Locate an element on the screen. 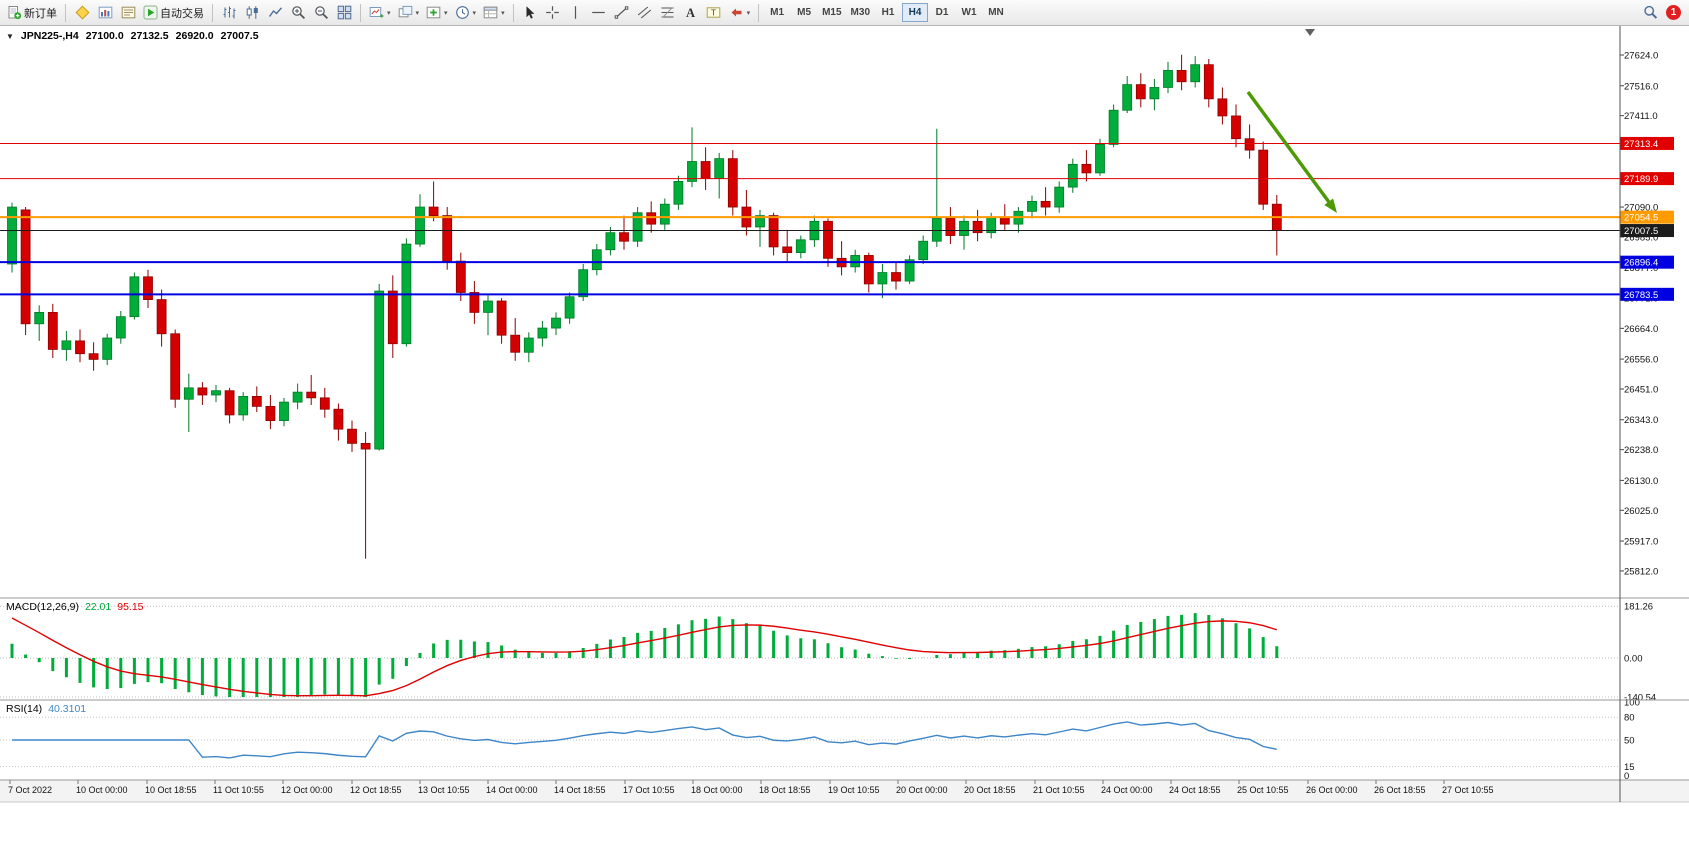 Image resolution: width=1689 pixels, height=863 pixels. text-tool-icon: A is located at coordinates (690, 12).